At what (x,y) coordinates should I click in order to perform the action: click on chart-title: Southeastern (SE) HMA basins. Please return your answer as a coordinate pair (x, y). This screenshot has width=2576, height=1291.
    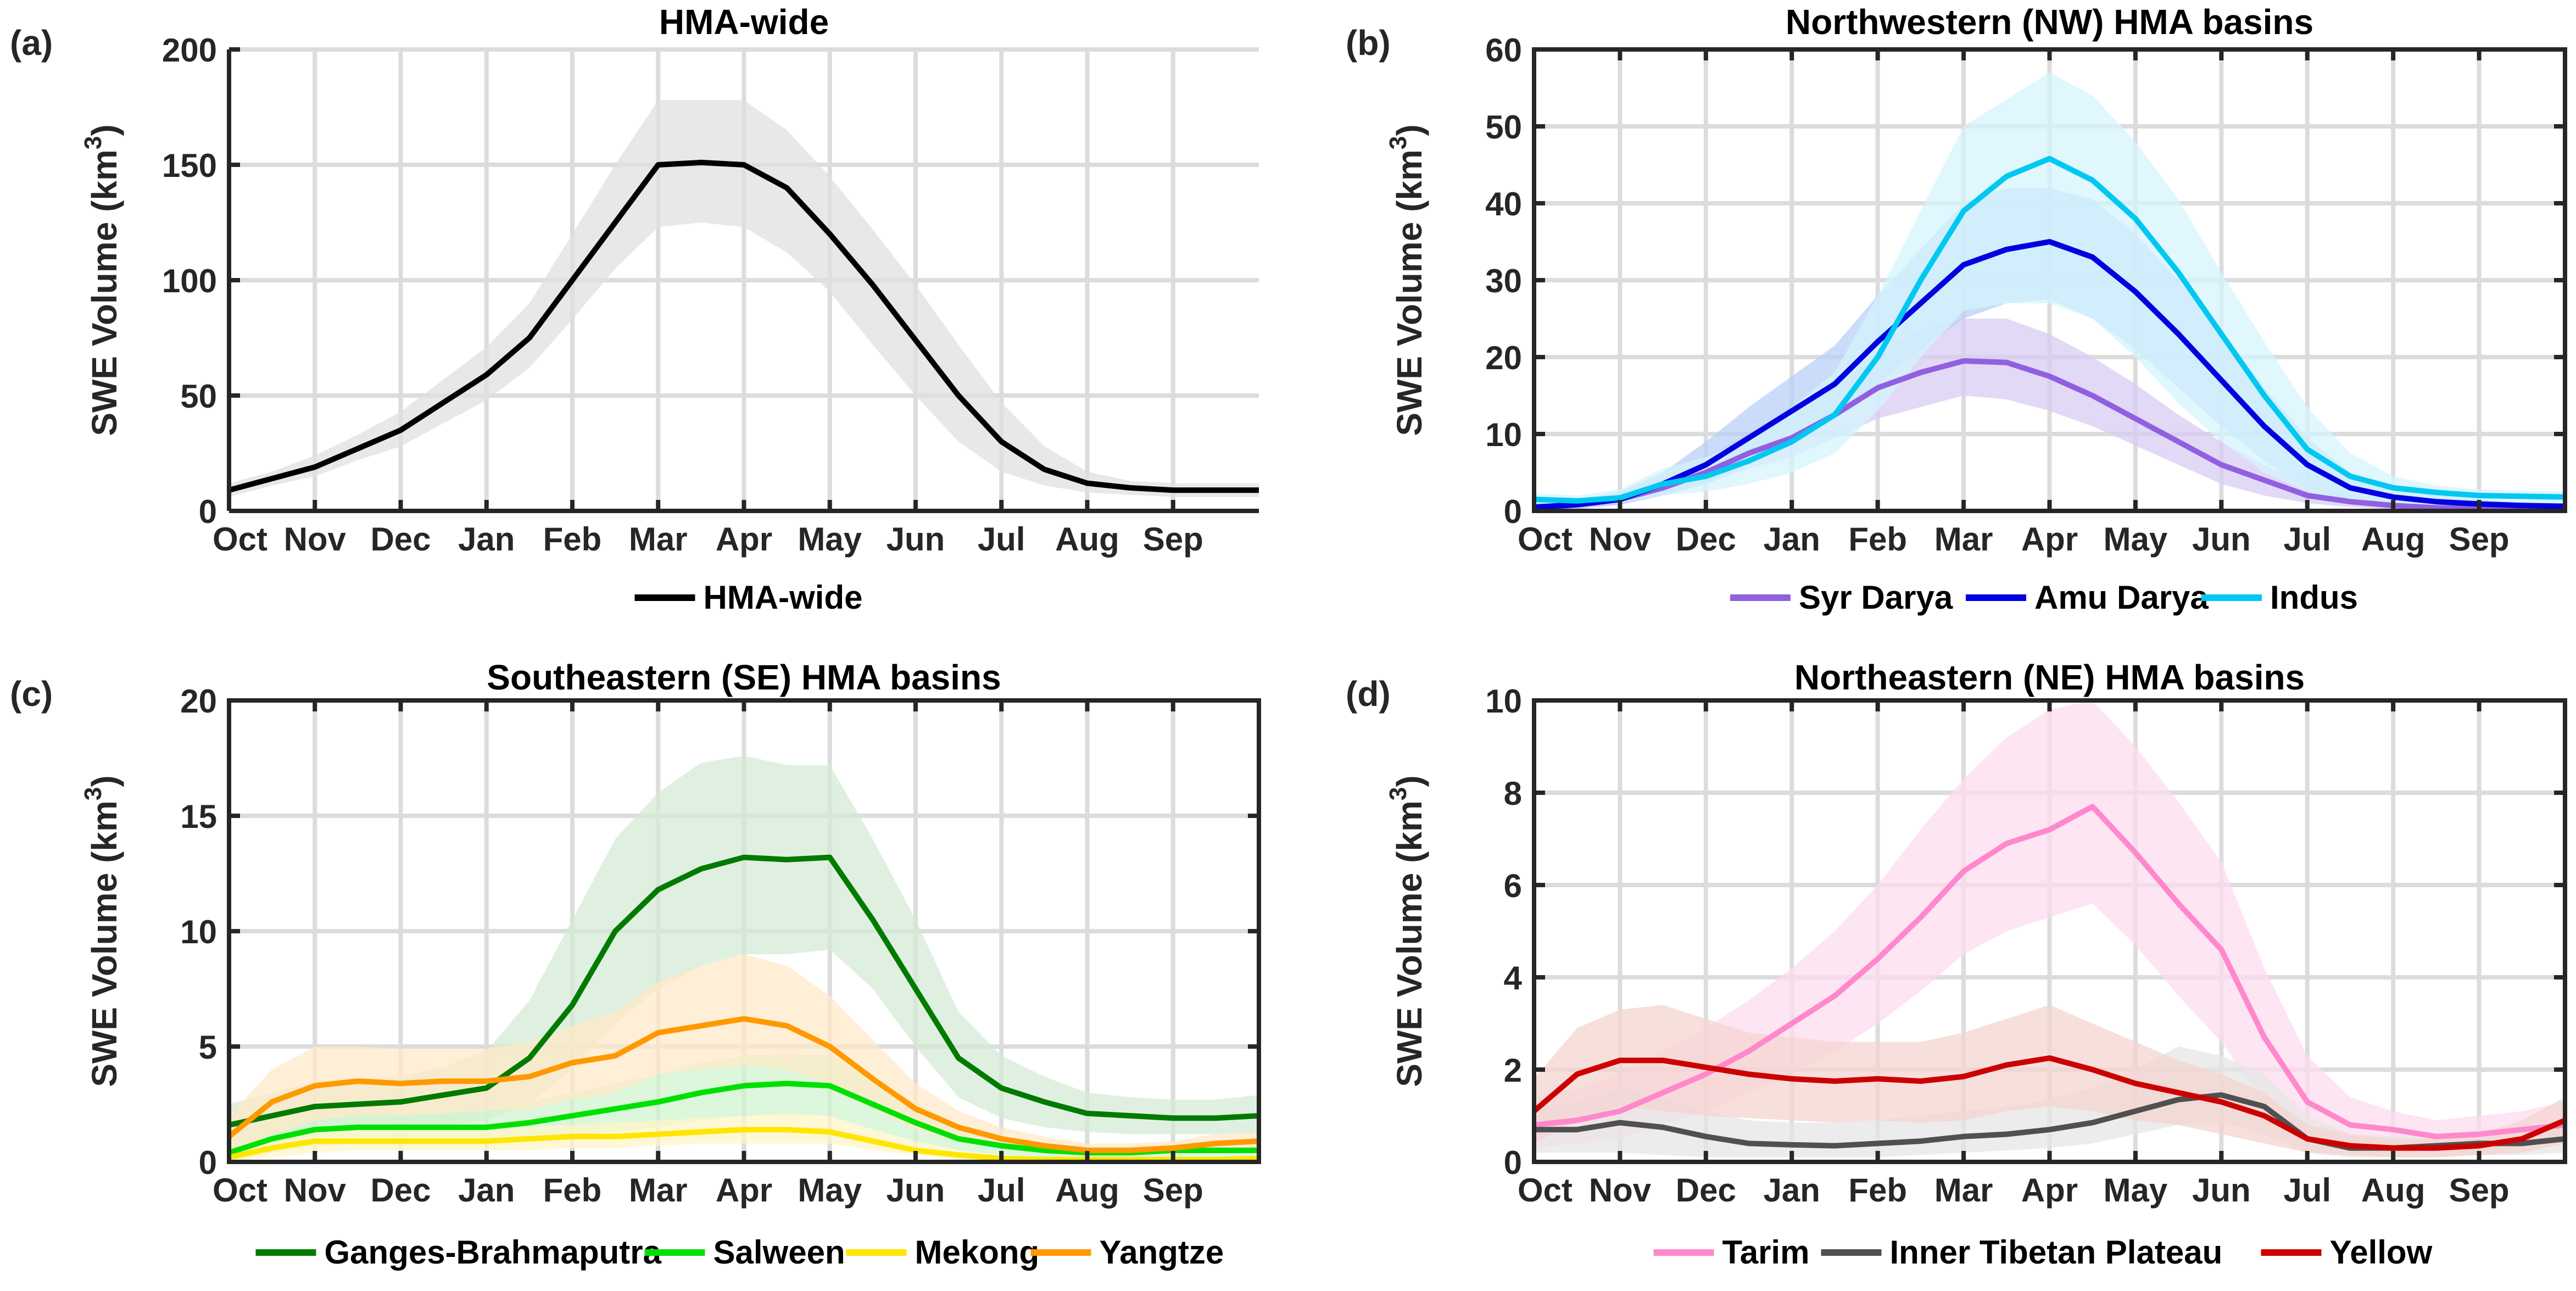
    Looking at the image, I should click on (744, 677).